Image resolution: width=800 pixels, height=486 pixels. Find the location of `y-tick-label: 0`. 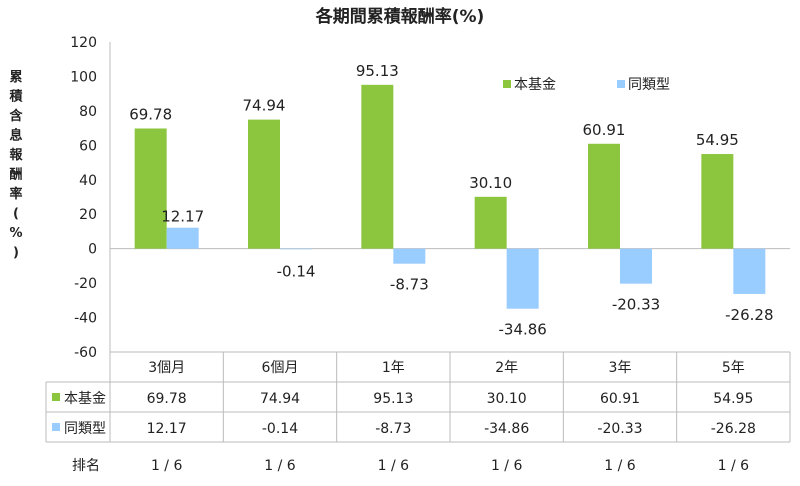

y-tick-label: 0 is located at coordinates (92, 250).